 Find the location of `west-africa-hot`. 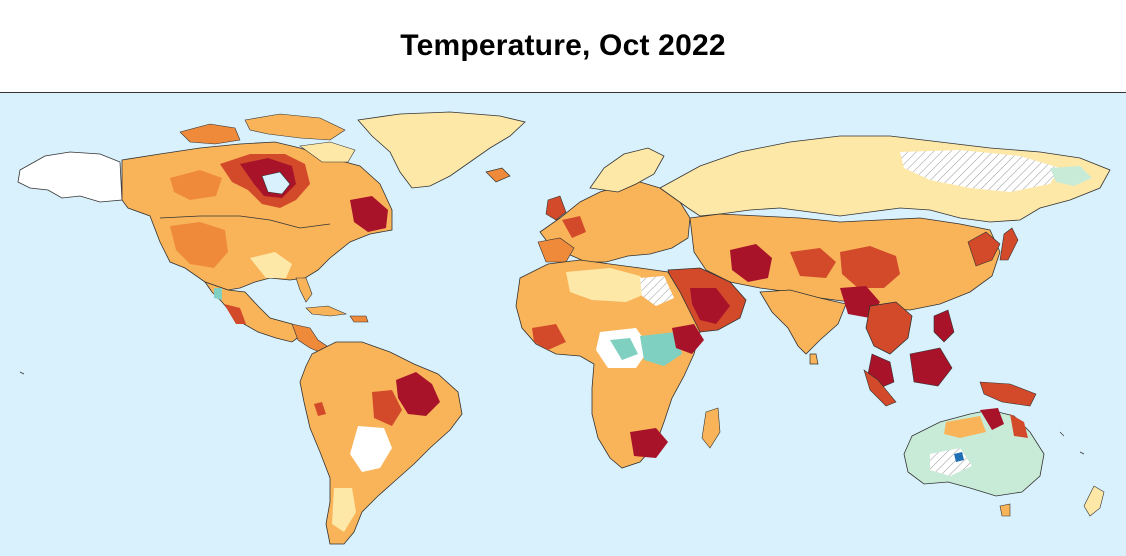

west-africa-hot is located at coordinates (549, 337).